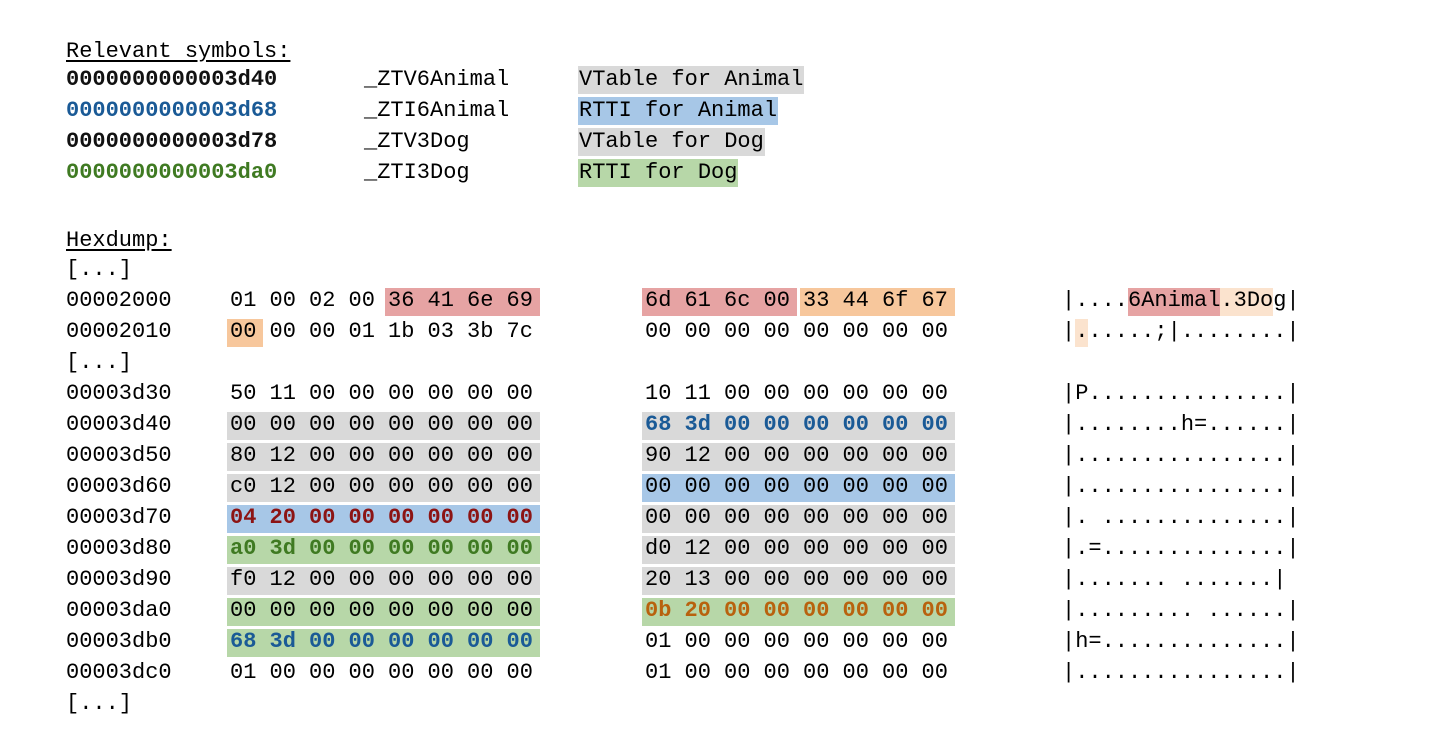  What do you see at coordinates (658, 173) in the screenshot?
I see `symbol-description: RTTI for Dog` at bounding box center [658, 173].